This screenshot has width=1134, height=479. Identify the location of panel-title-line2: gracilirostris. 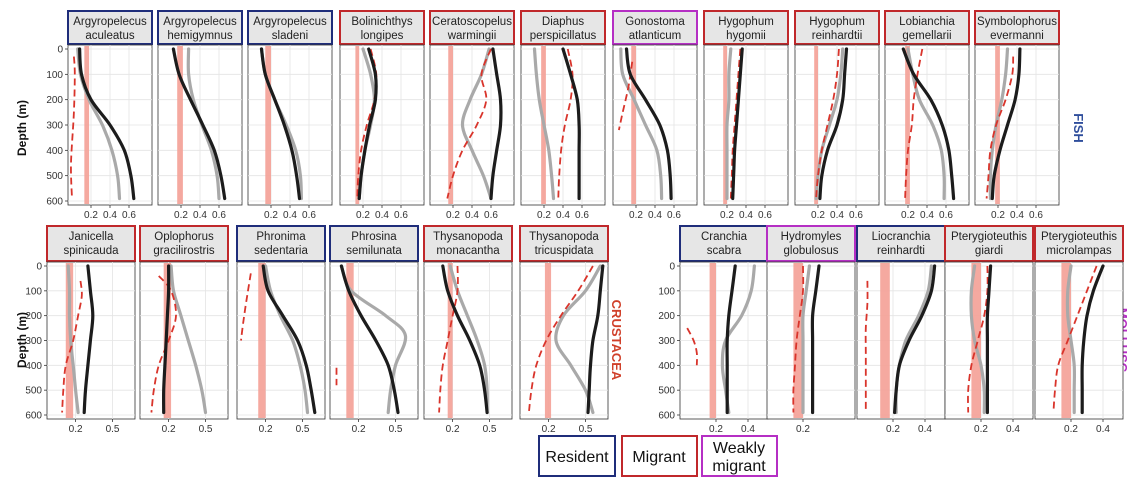
(184, 251).